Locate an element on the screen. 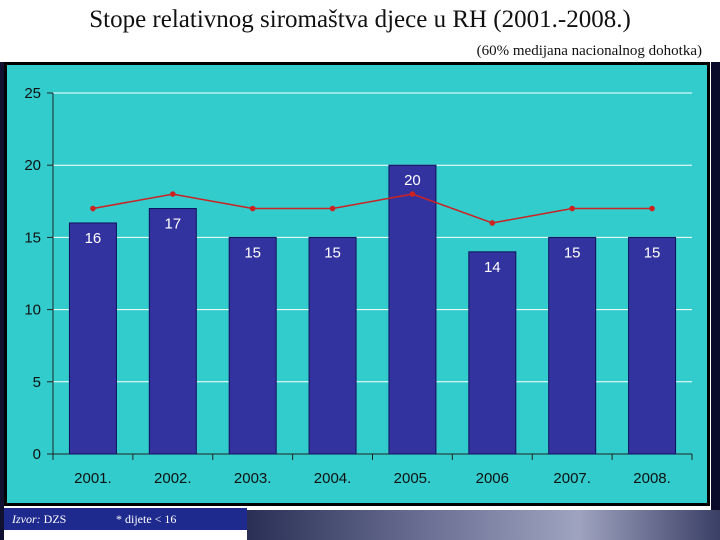 This screenshot has height=540, width=720. child-definition-note: * dijete < 16 is located at coordinates (146, 519).